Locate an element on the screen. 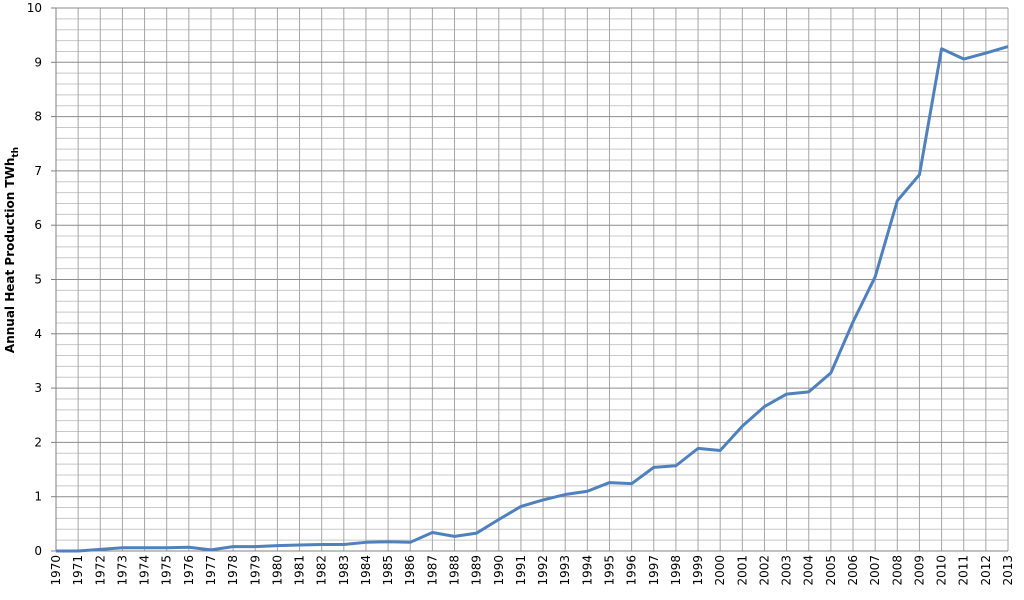 The image size is (1024, 600). x-tick-label: 1977 is located at coordinates (211, 570).